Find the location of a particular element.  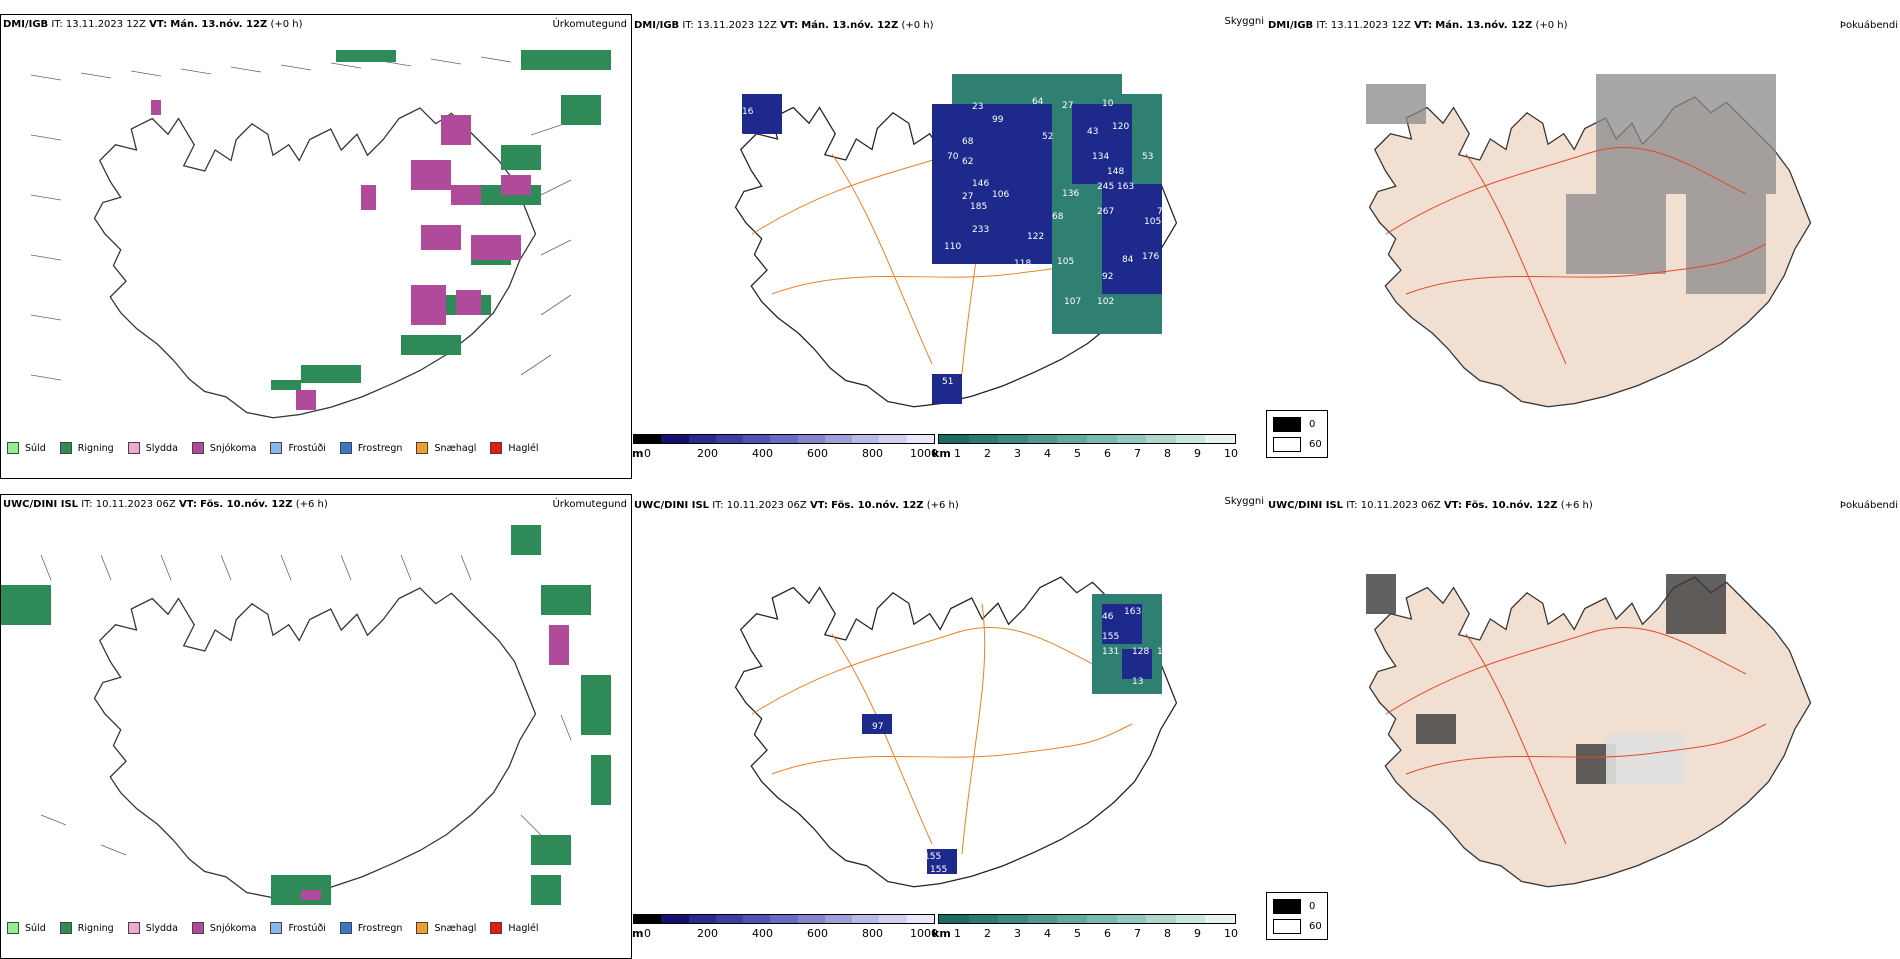

valid-time: Fös. 10.nóv. 12Z is located at coordinates (877, 505).